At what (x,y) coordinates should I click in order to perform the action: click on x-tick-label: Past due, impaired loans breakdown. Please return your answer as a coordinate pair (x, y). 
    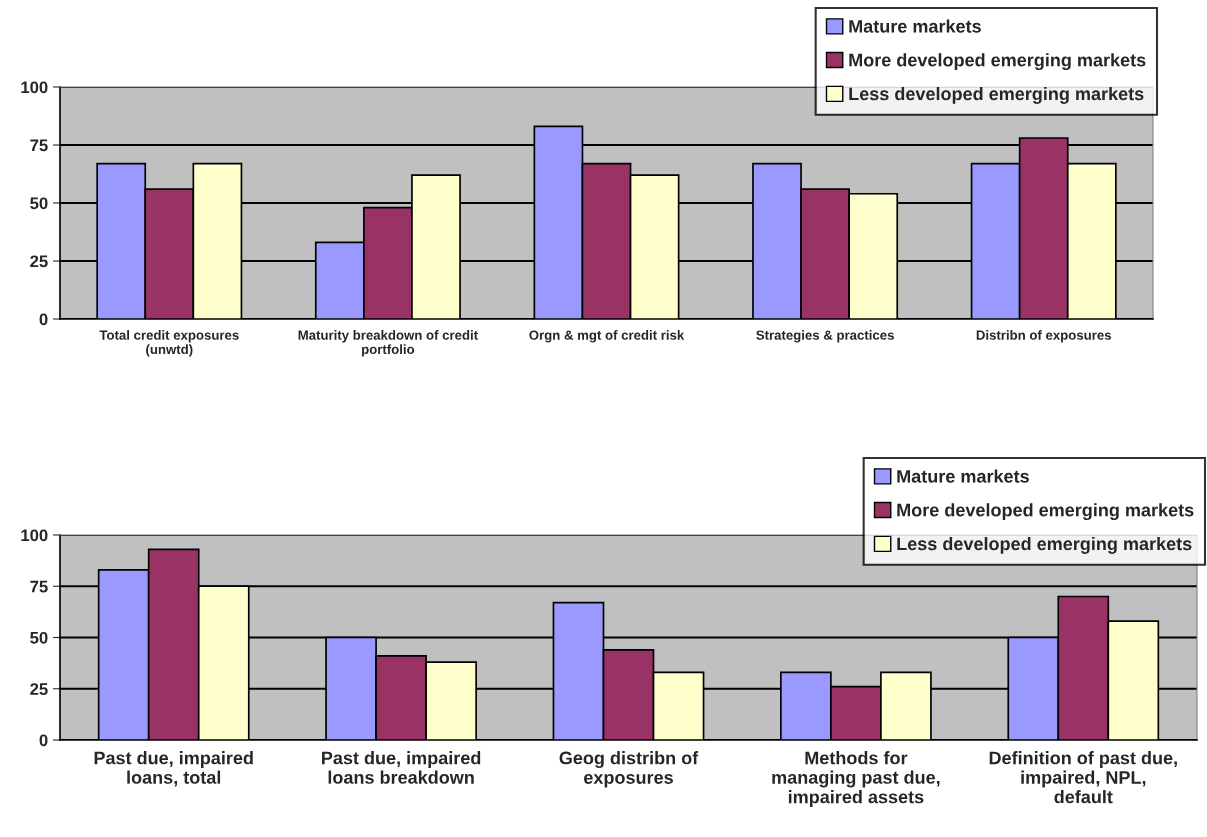
    Looking at the image, I should click on (401, 767).